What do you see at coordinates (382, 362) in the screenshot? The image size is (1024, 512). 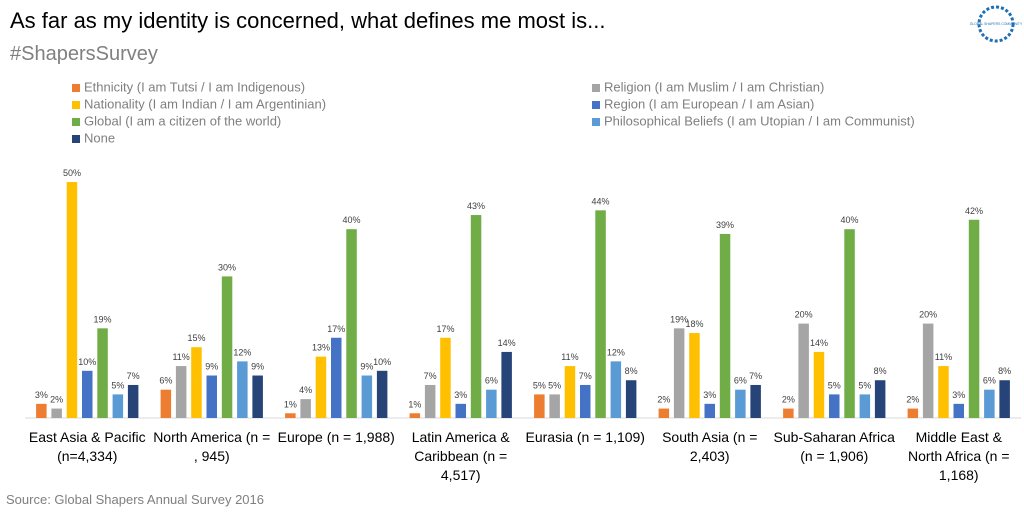 I see `value-label: 10%` at bounding box center [382, 362].